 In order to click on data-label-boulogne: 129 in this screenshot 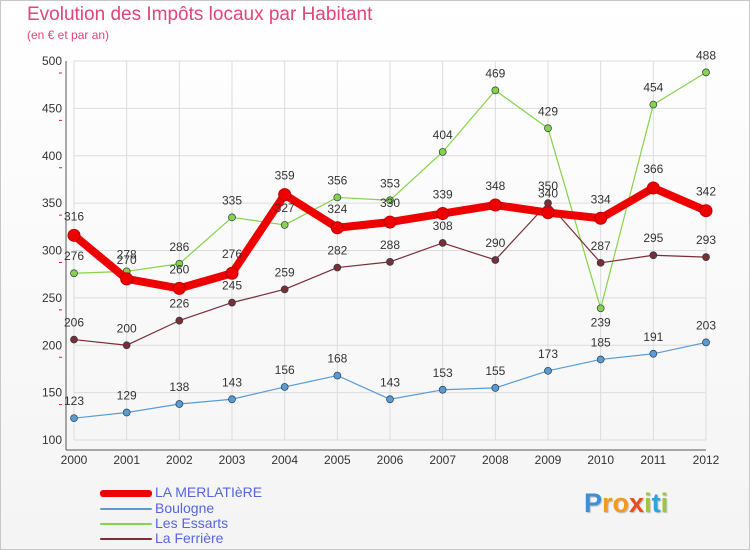, I will do `click(127, 396)`.